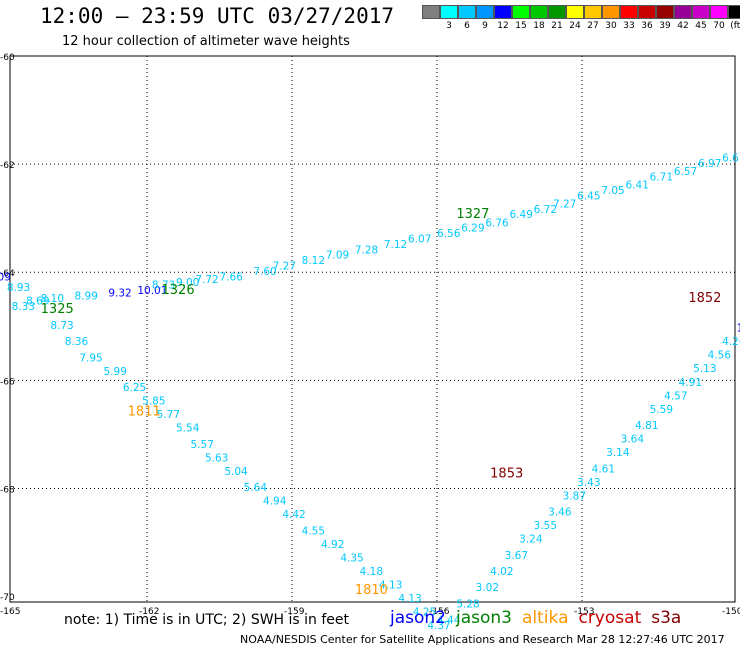 Image resolution: width=740 pixels, height=650 pixels. I want to click on page-title: 12:00 – 23:59 UTC 03/27/2017, so click(217, 16).